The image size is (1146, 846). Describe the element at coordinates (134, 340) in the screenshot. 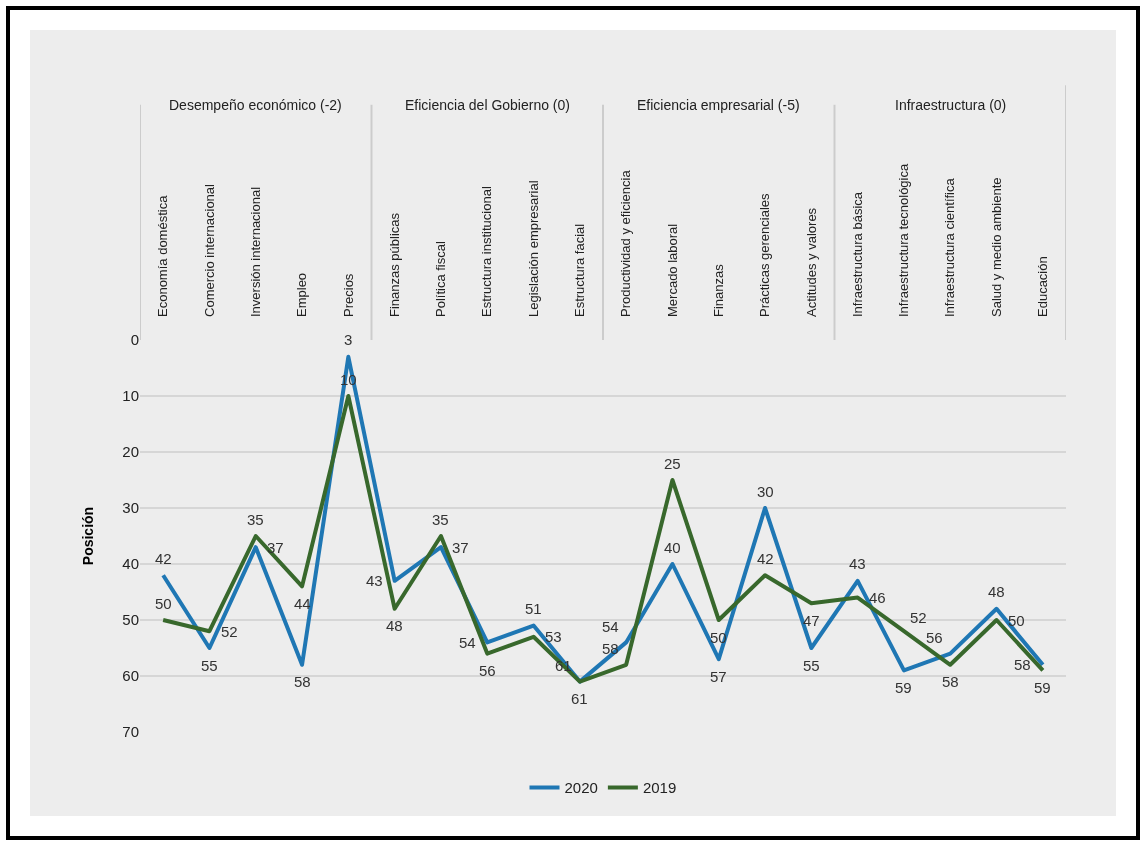

I see `y-tick-label: 0` at that location.